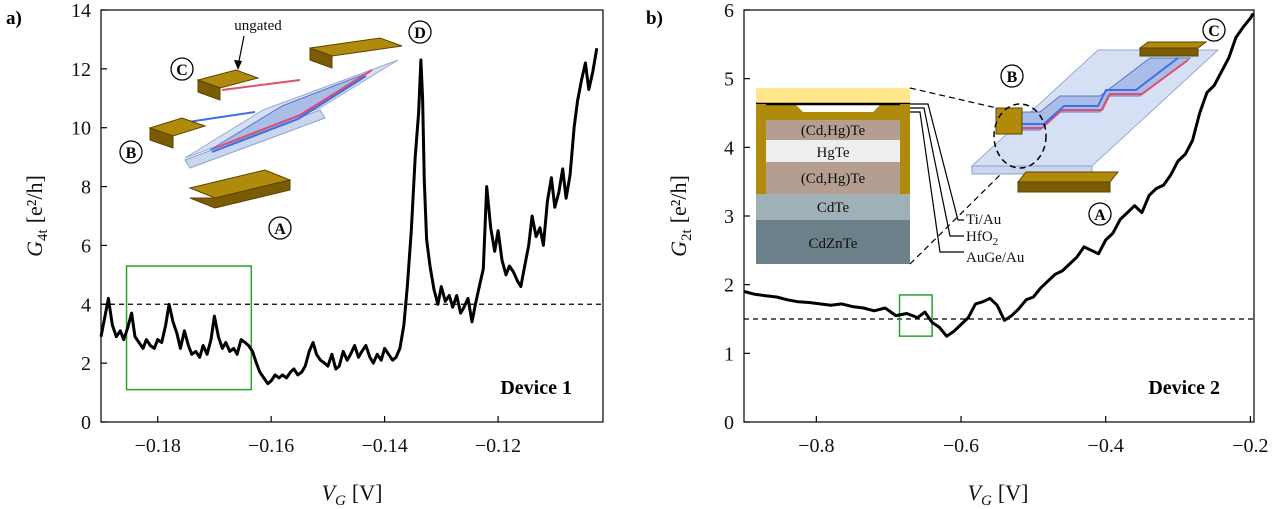 The width and height of the screenshot is (1273, 509). What do you see at coordinates (761, 149) in the screenshot?
I see `layer-left-contact` at bounding box center [761, 149].